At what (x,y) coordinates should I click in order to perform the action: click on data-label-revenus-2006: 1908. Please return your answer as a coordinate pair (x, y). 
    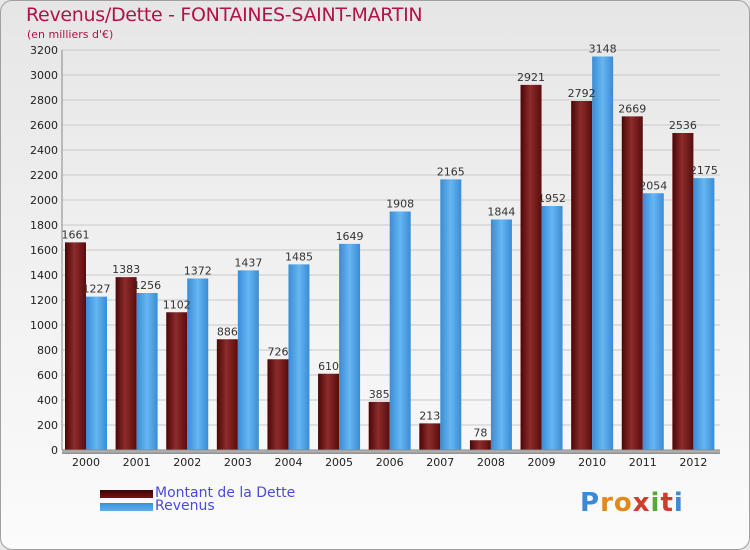
    Looking at the image, I should click on (400, 204).